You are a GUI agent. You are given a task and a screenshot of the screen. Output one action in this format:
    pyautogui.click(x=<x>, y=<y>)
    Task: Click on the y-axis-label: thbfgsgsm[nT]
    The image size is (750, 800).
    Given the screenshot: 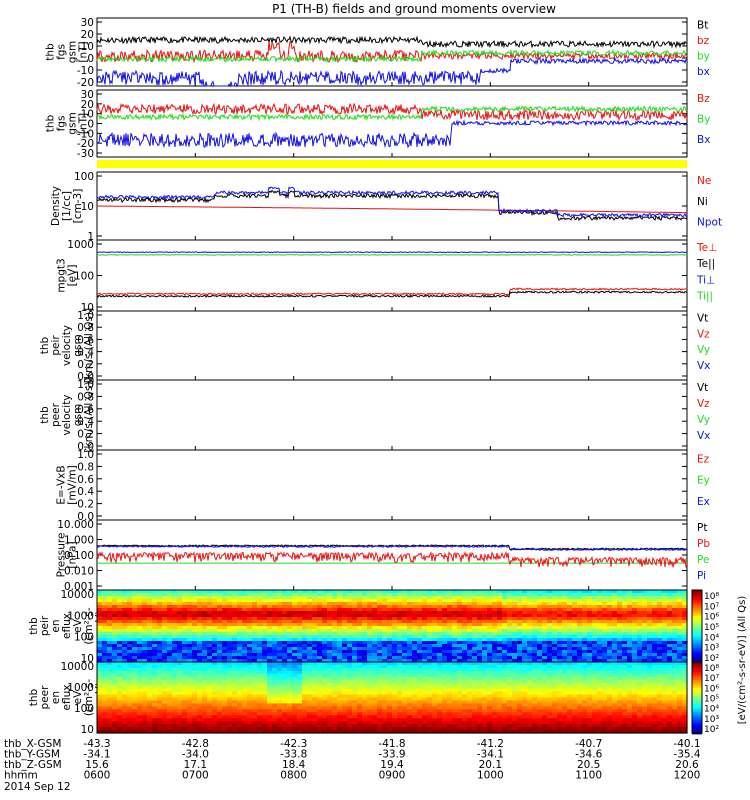 What is the action you would take?
    pyautogui.click(x=67, y=52)
    